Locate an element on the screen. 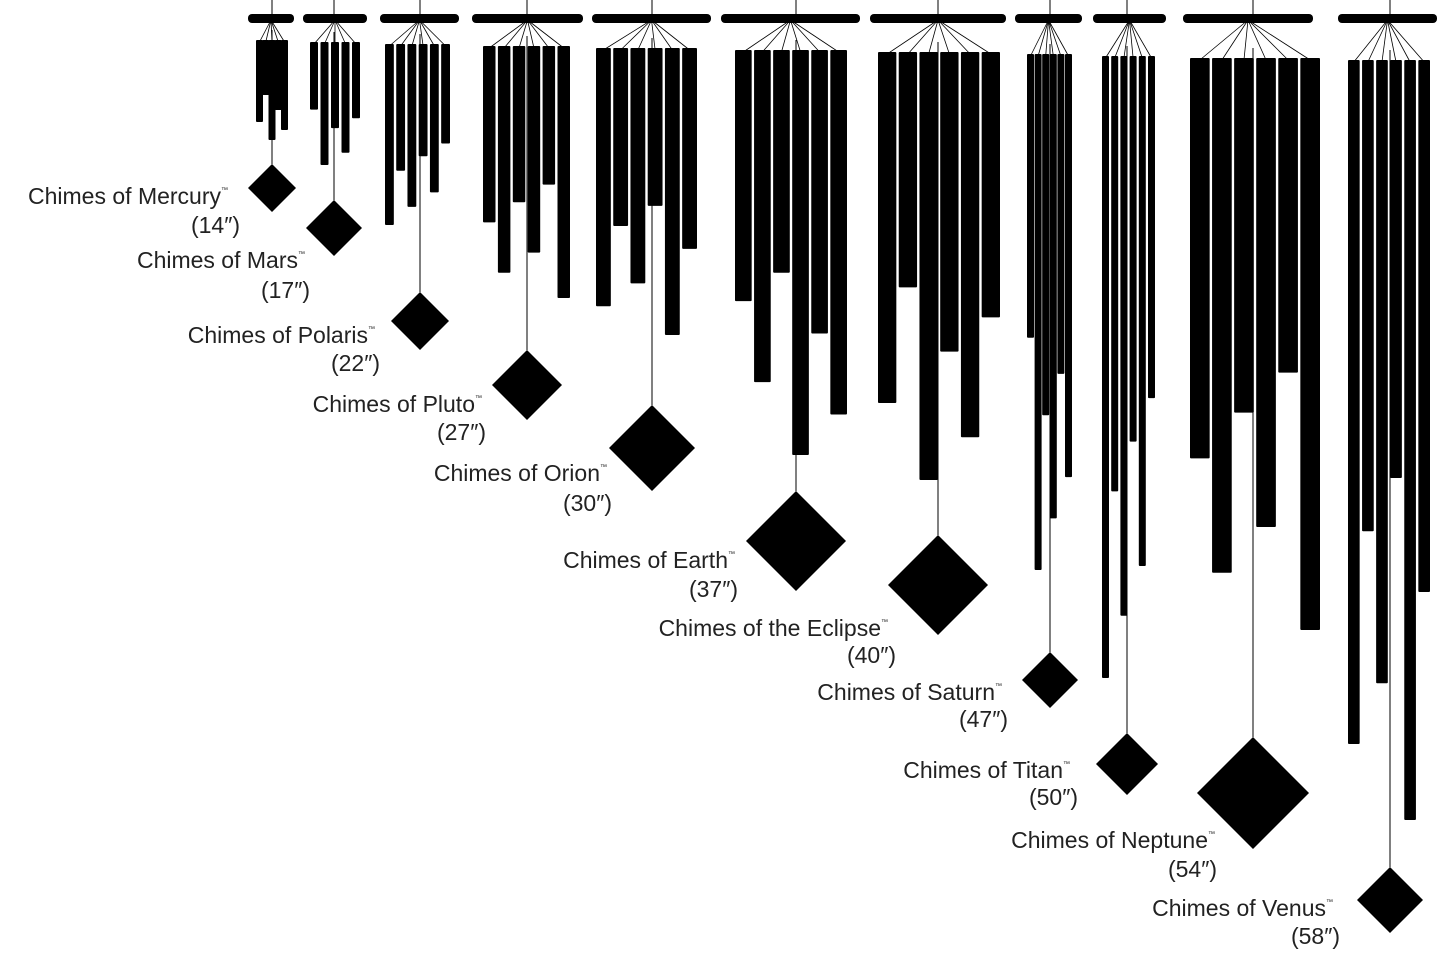  name: Chimes of Titan is located at coordinates (983, 770).